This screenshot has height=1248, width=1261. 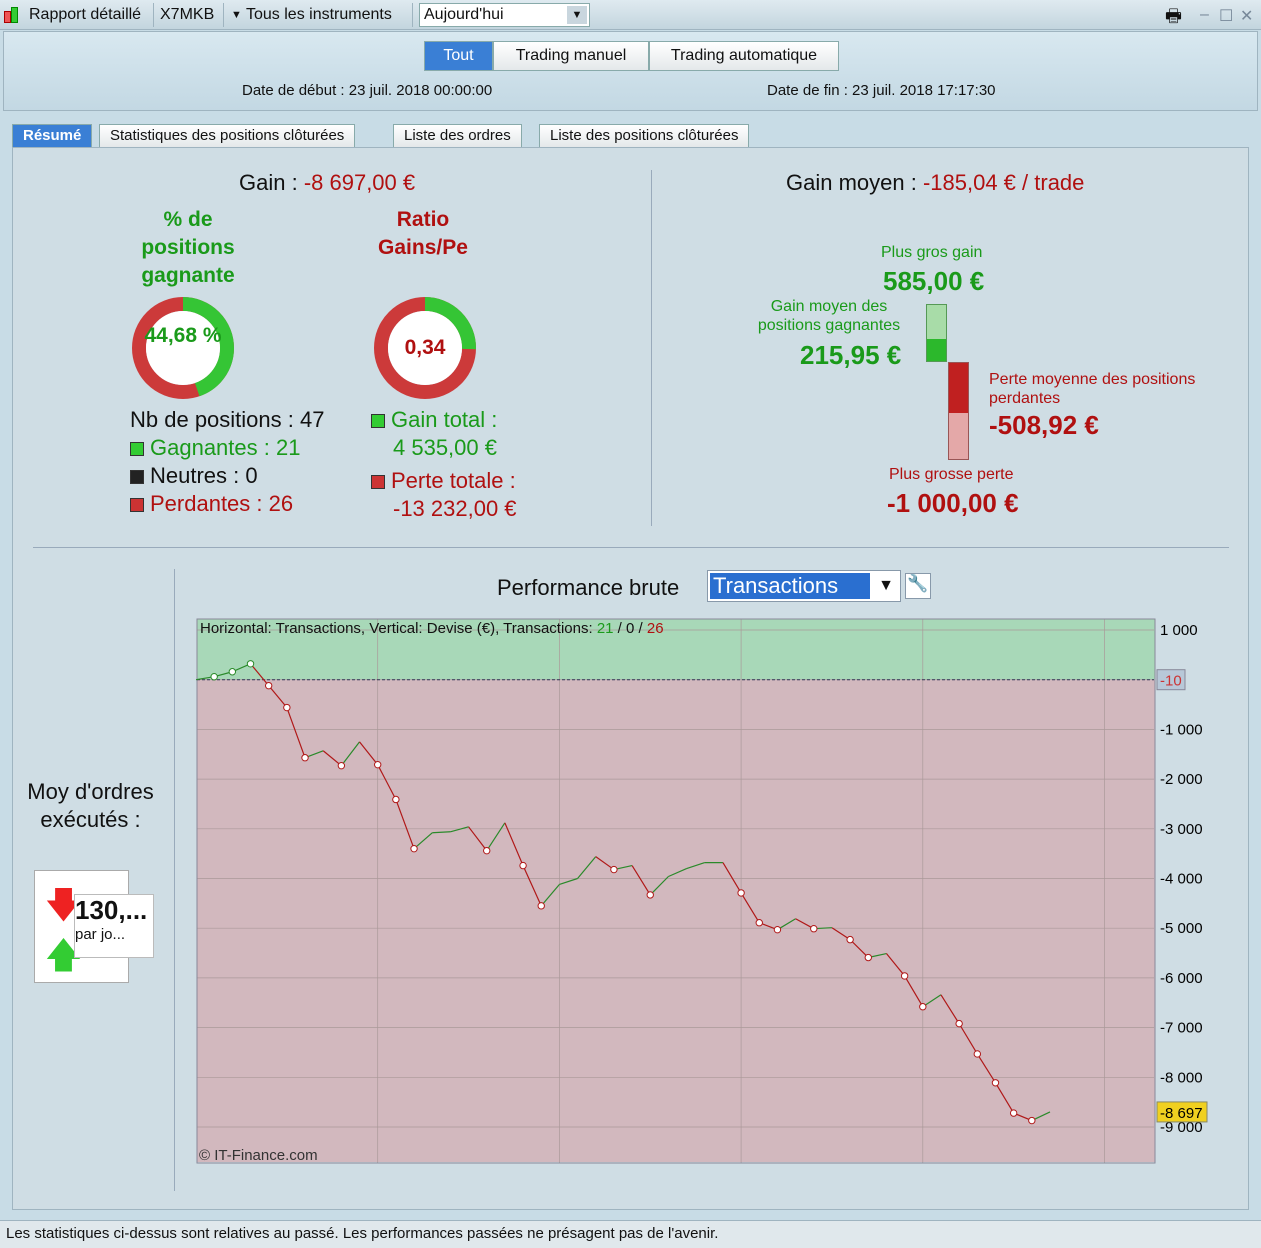 I want to click on y-tick-label: -3 000, so click(x=1181, y=829).